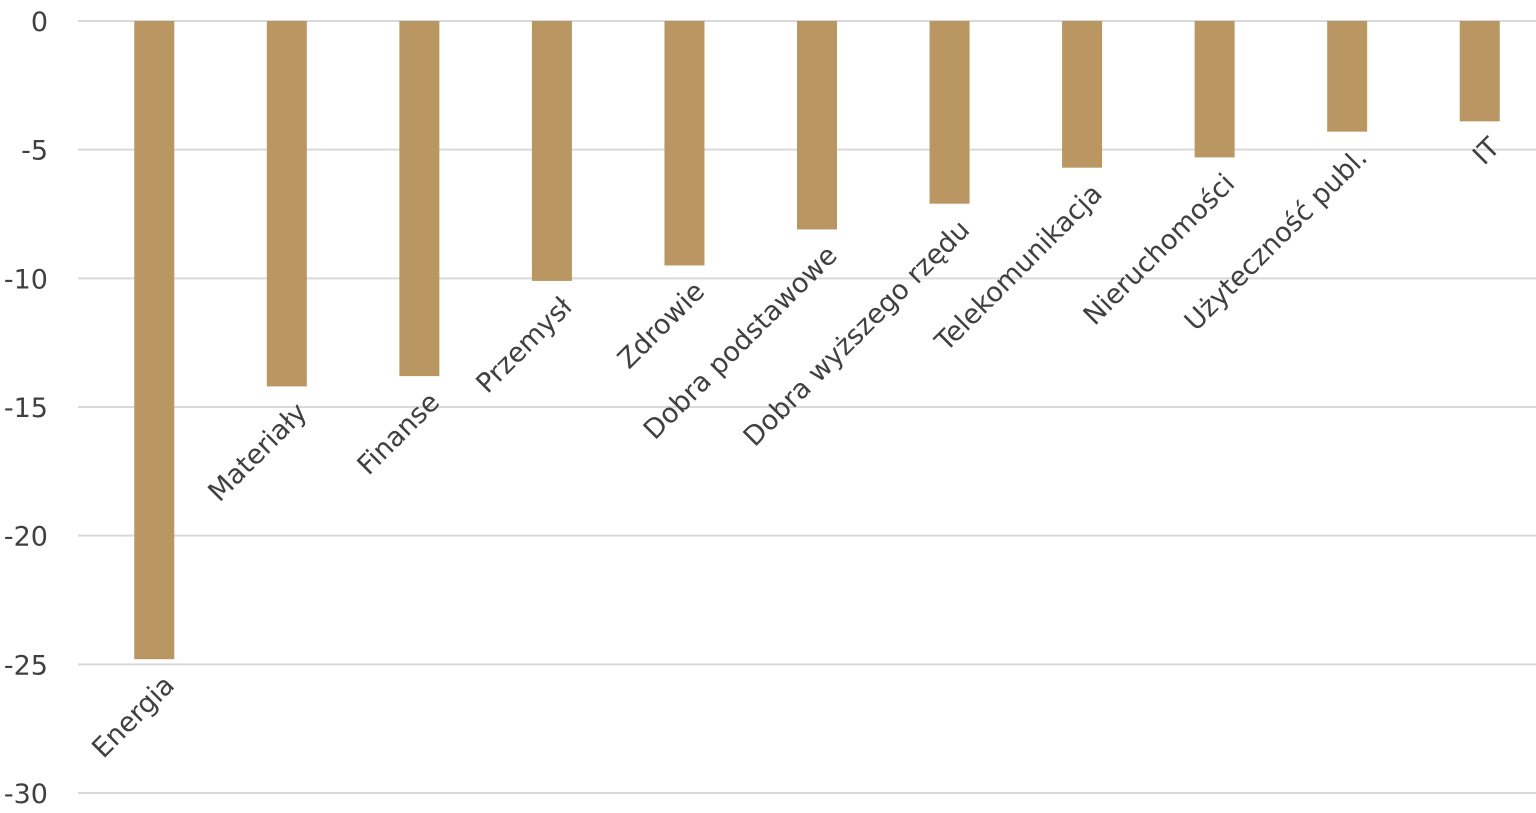 The width and height of the screenshot is (1536, 813). Describe the element at coordinates (26, 537) in the screenshot. I see `y-tick-label: -20` at that location.